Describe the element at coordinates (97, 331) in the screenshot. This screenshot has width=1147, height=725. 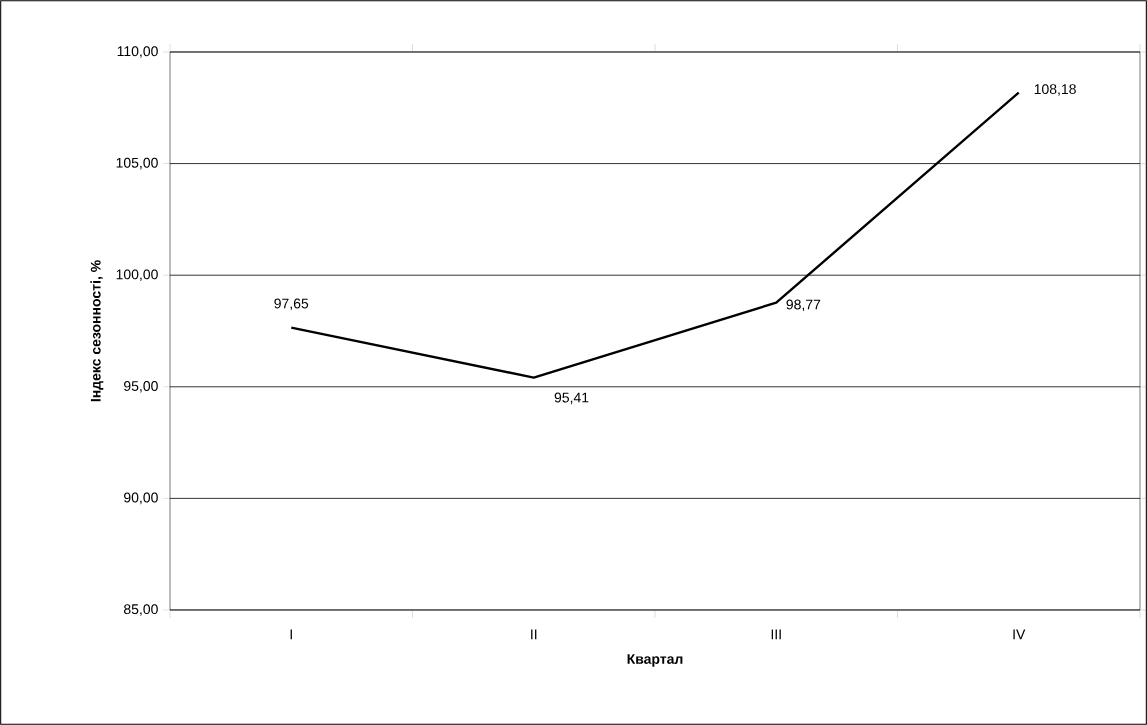
I see `y-axis-title: Індекс сезонності, %` at that location.